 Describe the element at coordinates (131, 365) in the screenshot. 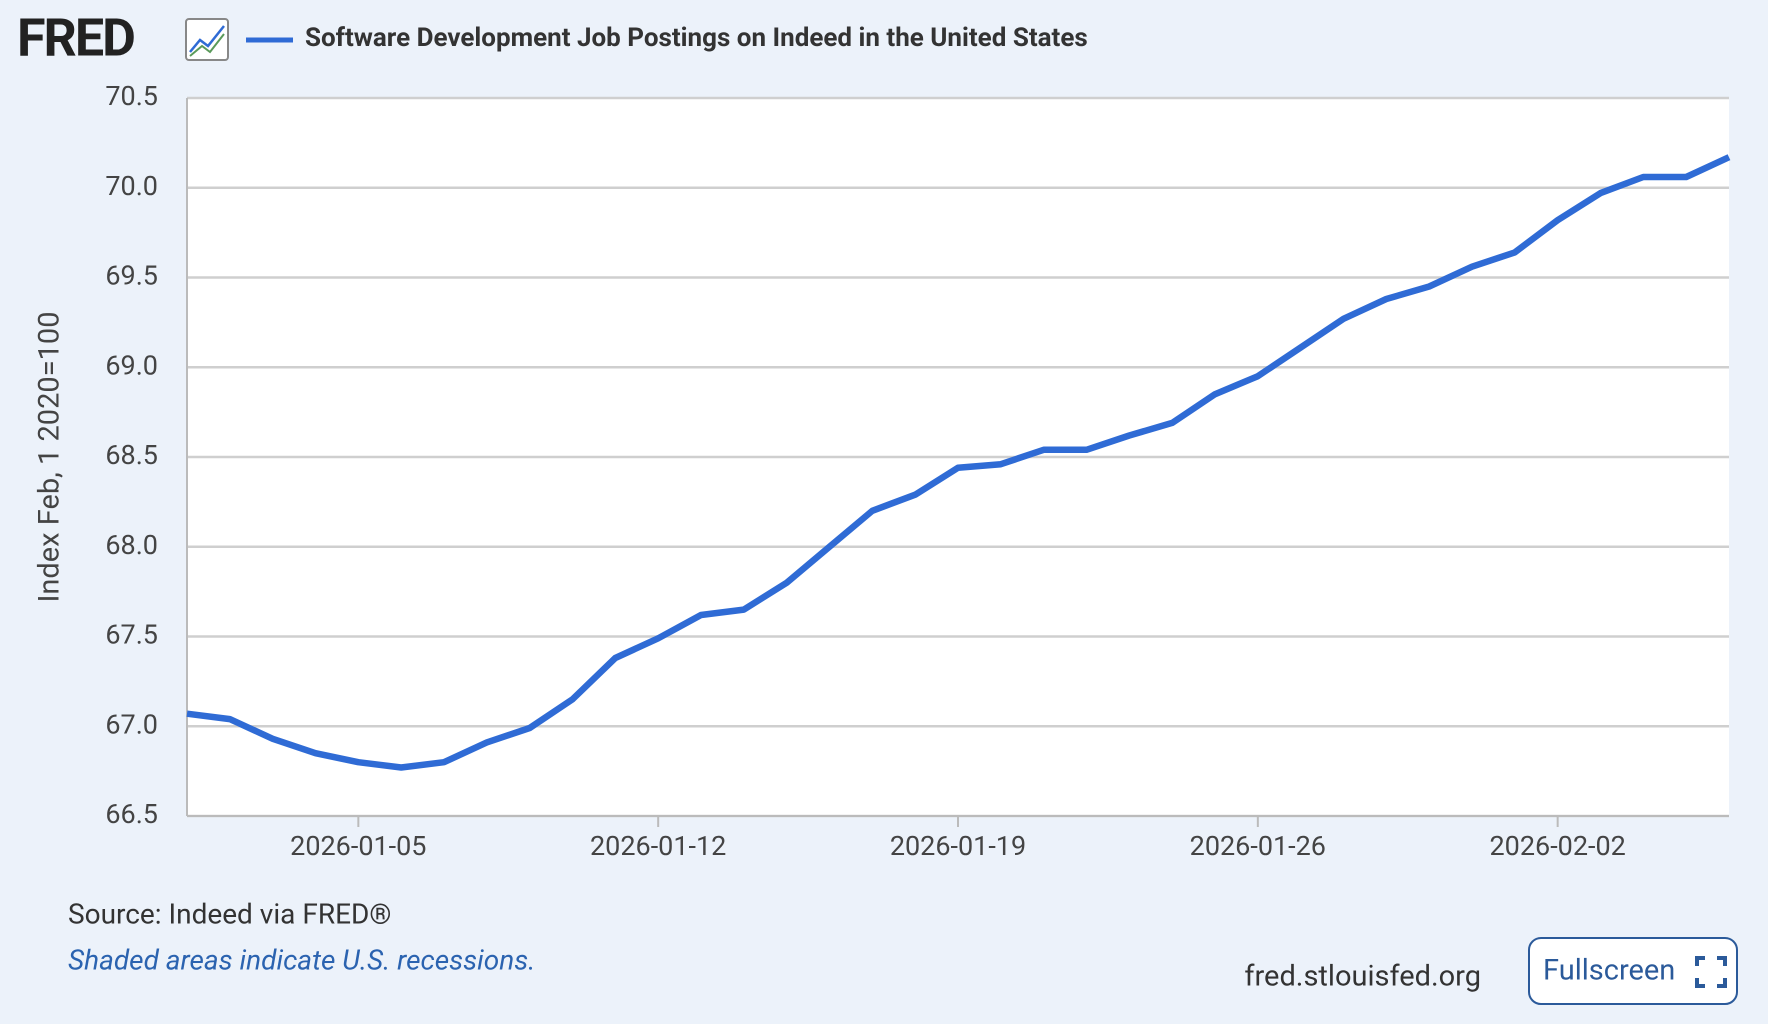

I see `y-tick-label: 69.0` at that location.